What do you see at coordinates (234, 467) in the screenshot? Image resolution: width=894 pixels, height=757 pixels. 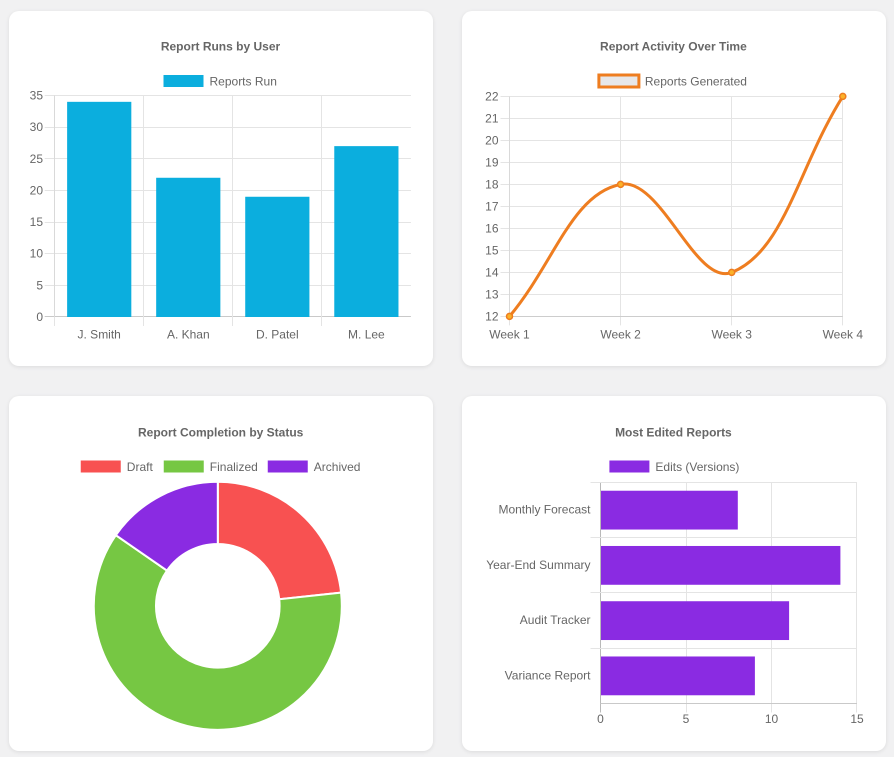 I see `svg-text: Finalized` at bounding box center [234, 467].